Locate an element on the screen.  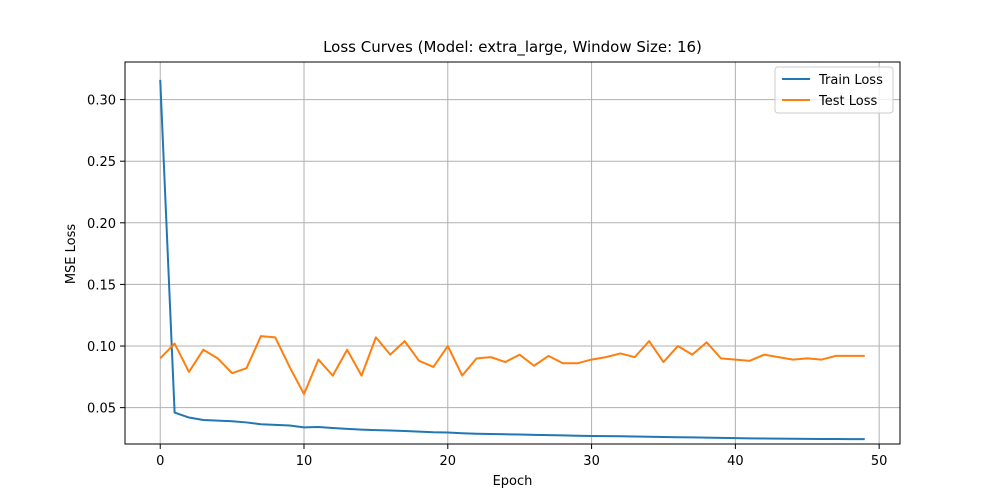
x-tick-label: 10 is located at coordinates (304, 461).